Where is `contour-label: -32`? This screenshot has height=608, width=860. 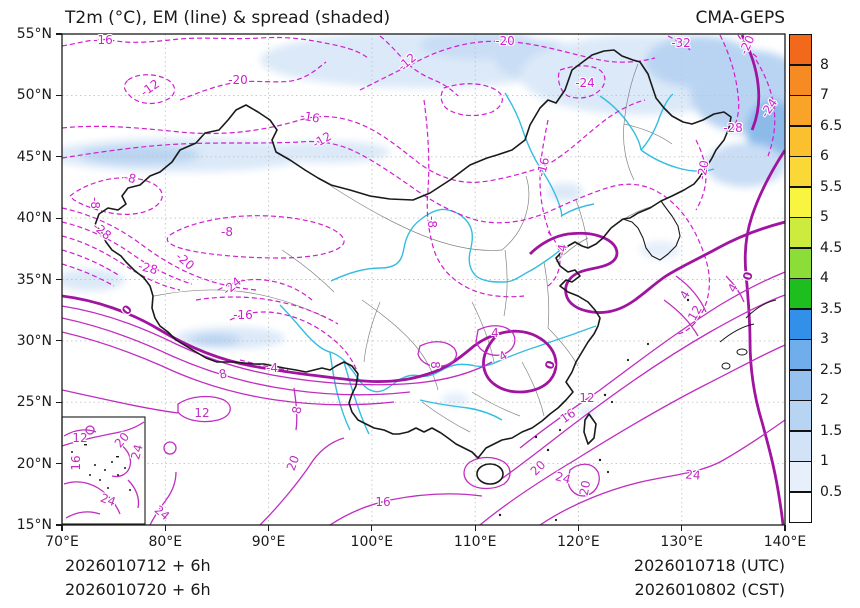 contour-label: -32 is located at coordinates (681, 43).